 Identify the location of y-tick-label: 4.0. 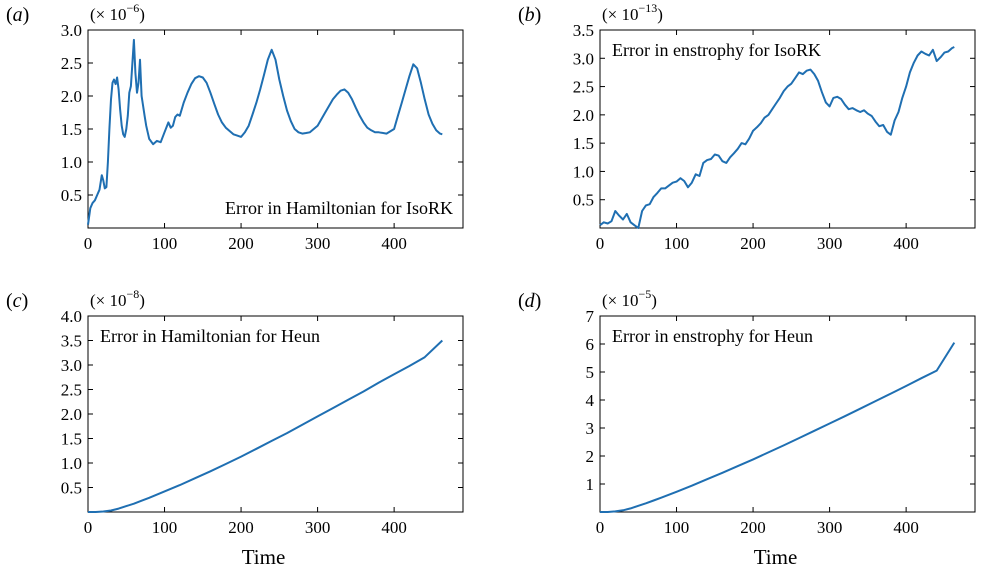
(71, 316).